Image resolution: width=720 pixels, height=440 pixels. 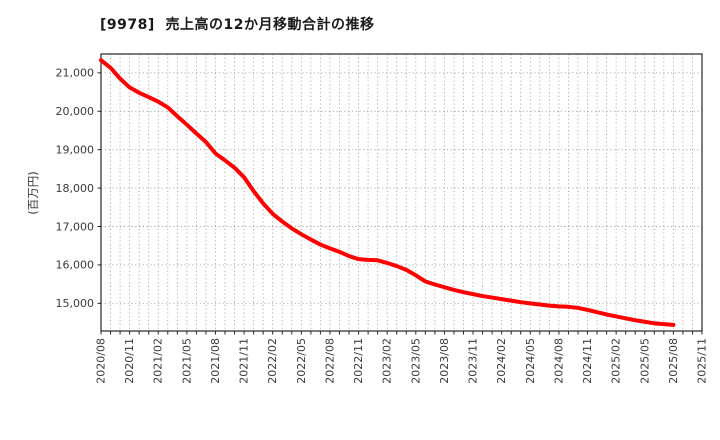 I want to click on x-tick-label: 2023/08, so click(x=444, y=361).